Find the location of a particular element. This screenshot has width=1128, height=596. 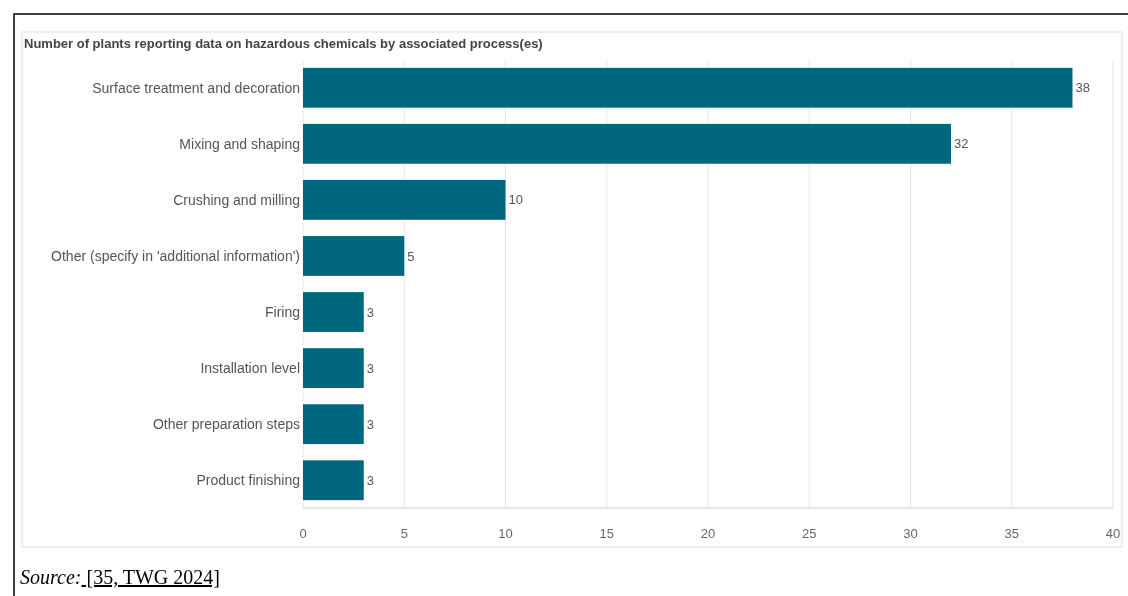

x-tick-label: 20 is located at coordinates (708, 533).